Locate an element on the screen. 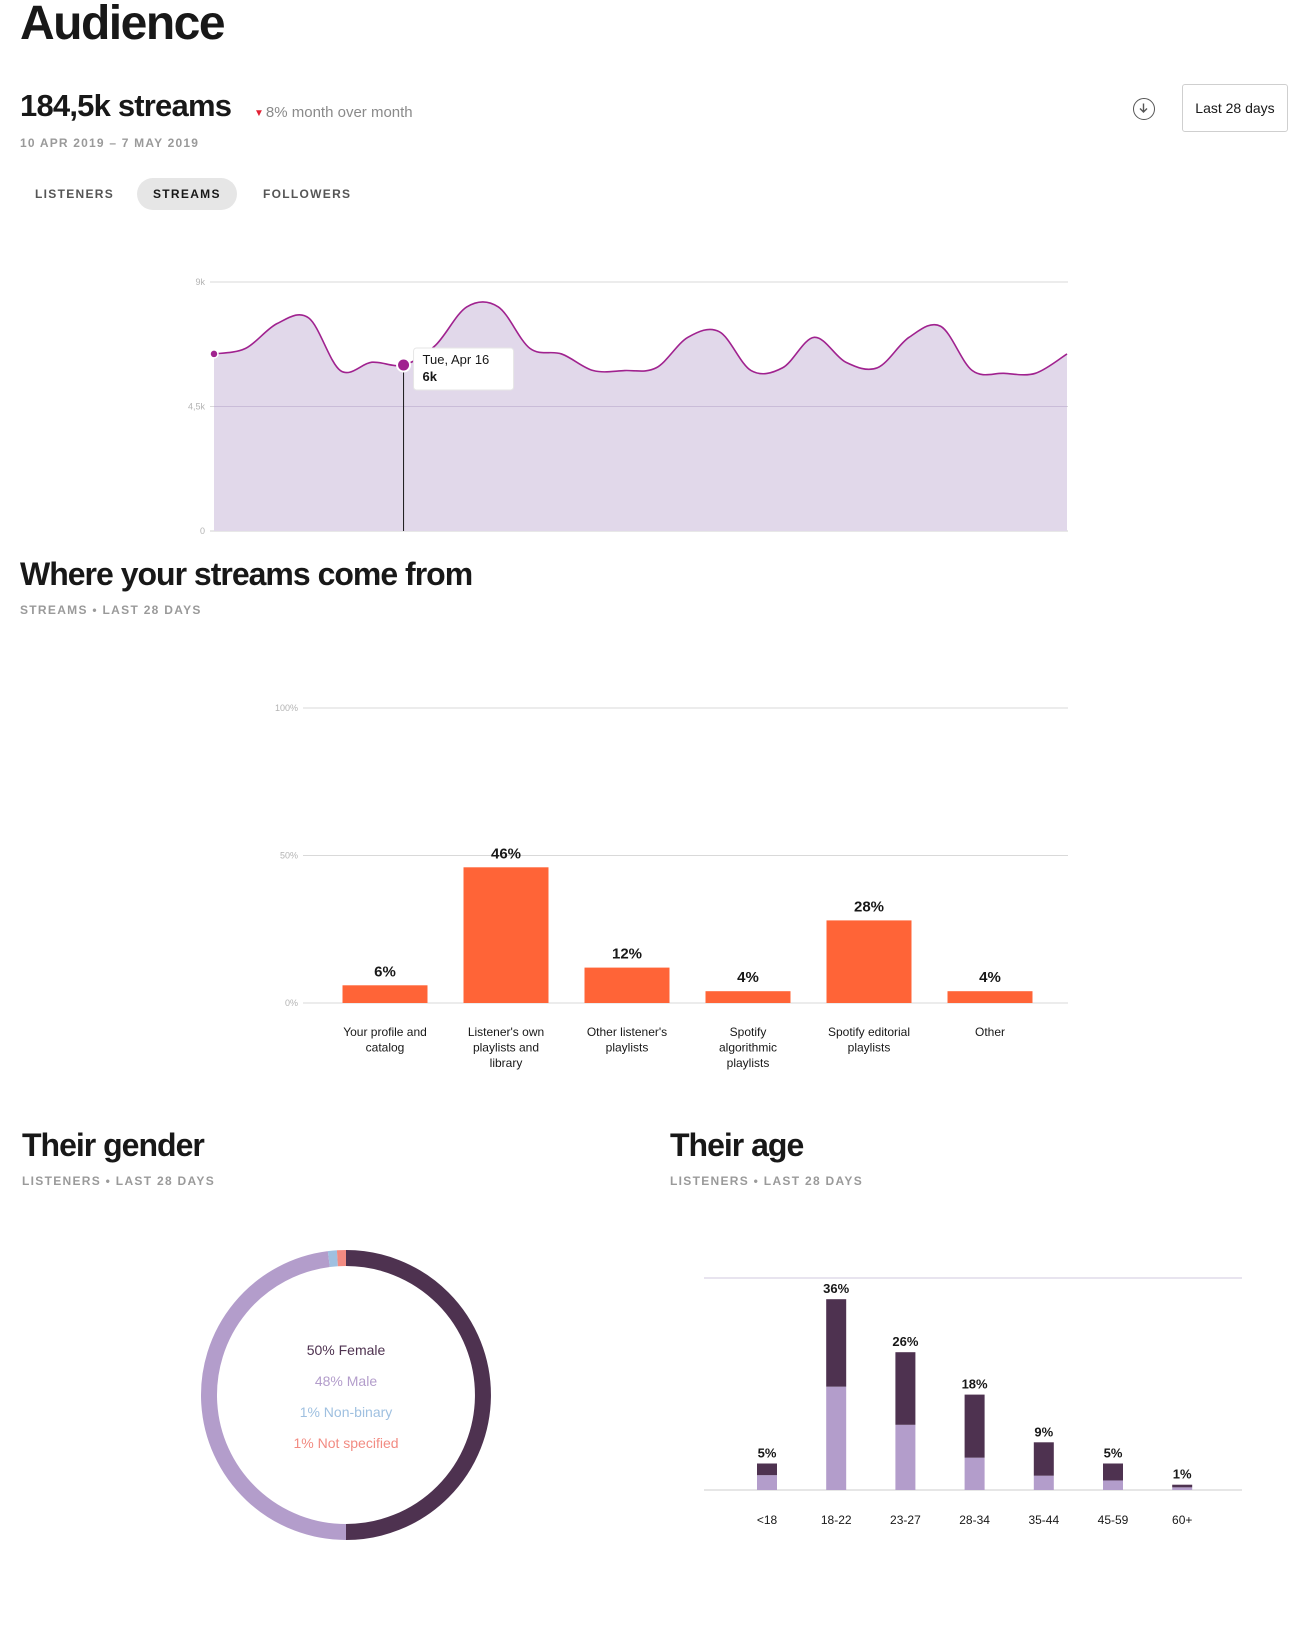  streams-area is located at coordinates (640, 416).